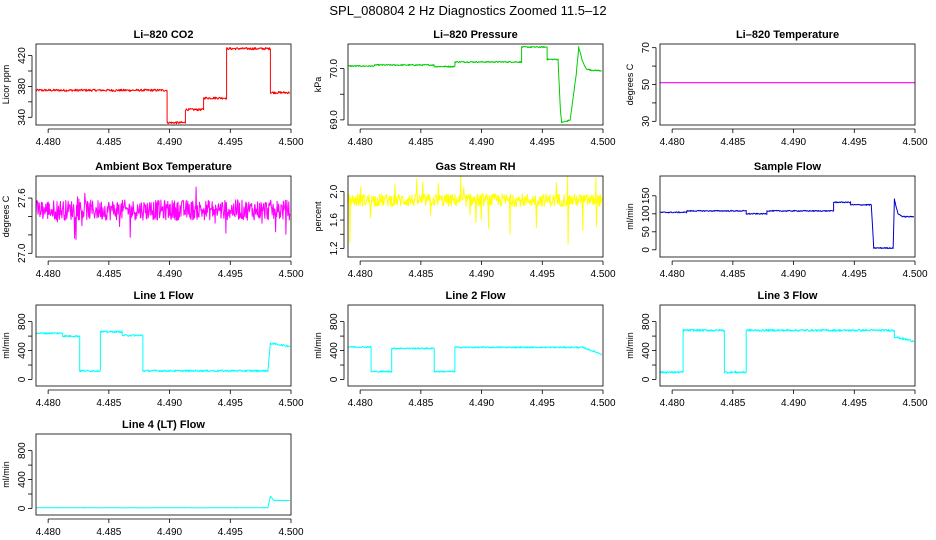 Image resolution: width=936 pixels, height=540 pixels. I want to click on y-axis-label: Licor ppm, so click(6, 85).